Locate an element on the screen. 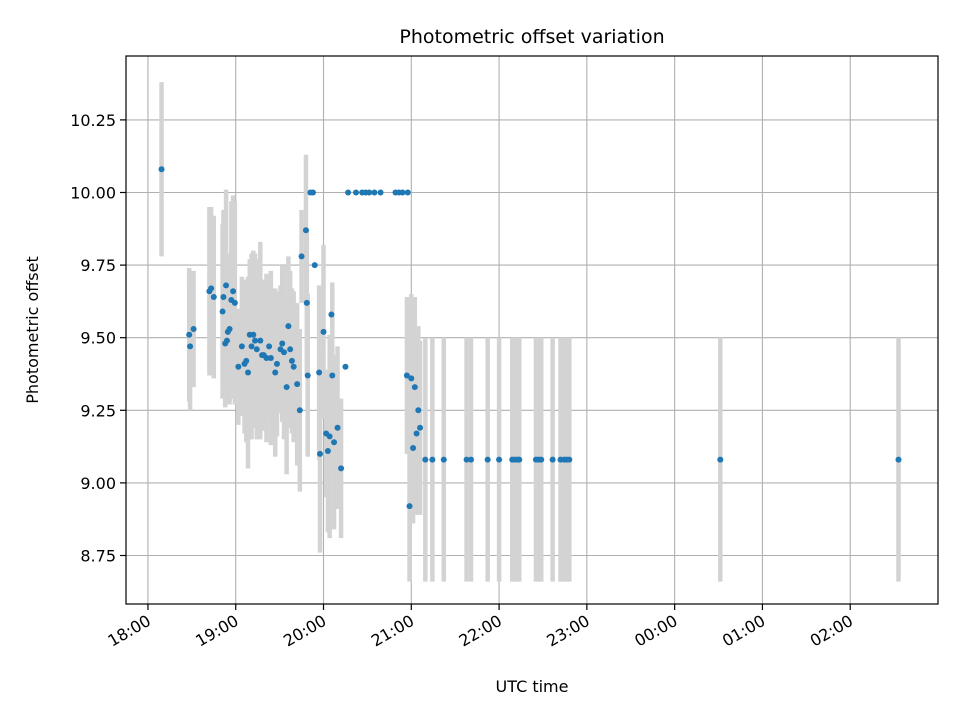  x-tick-label: 20:00 is located at coordinates (304, 631).